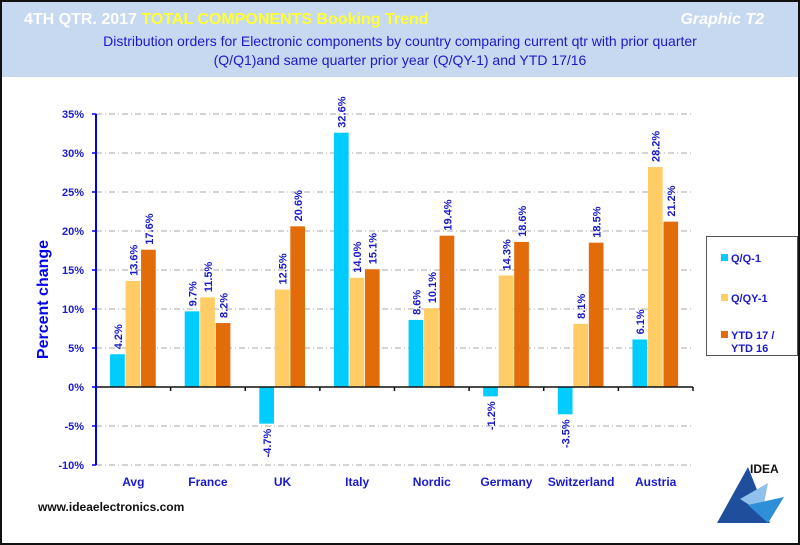  I want to click on data-label: 8.1%, so click(582, 306).